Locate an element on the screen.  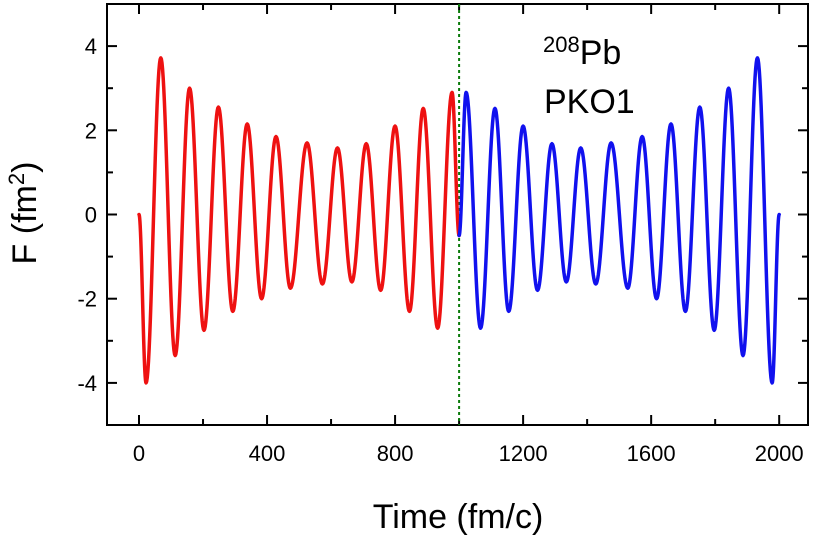
y-tick-label: 4 is located at coordinates (91, 46).